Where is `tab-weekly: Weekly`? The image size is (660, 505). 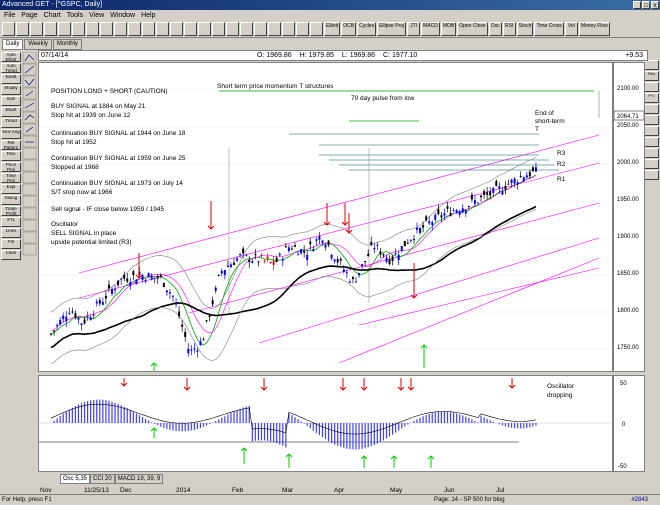 tab-weekly: Weekly is located at coordinates (38, 44).